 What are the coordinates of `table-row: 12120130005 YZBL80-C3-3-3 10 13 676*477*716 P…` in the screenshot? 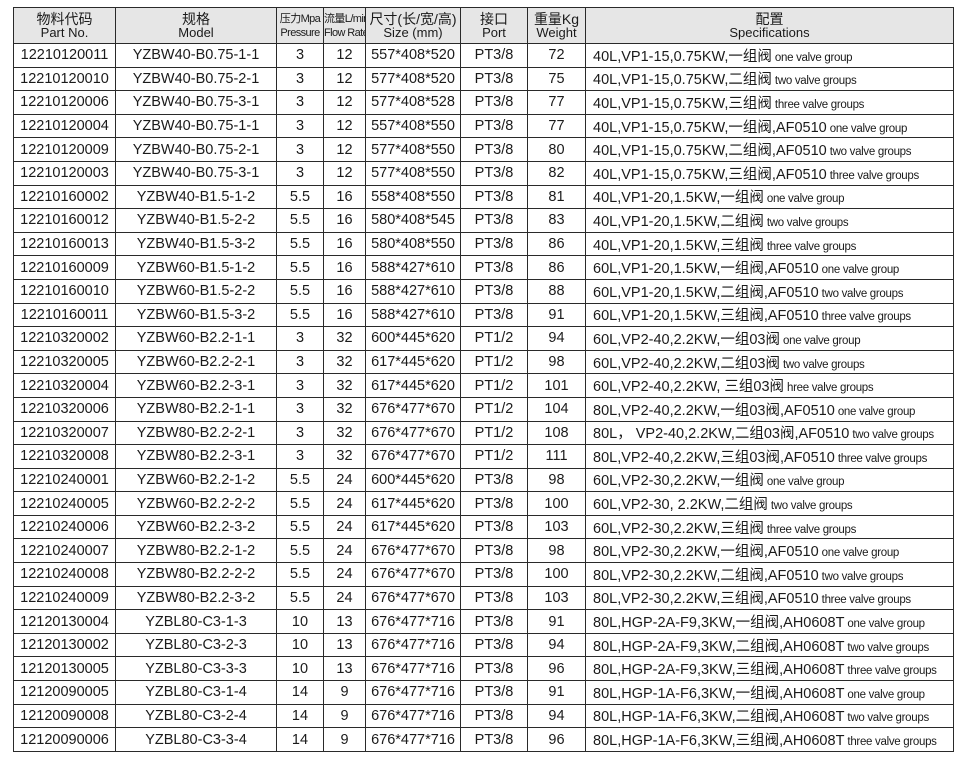 It's located at (483, 669).